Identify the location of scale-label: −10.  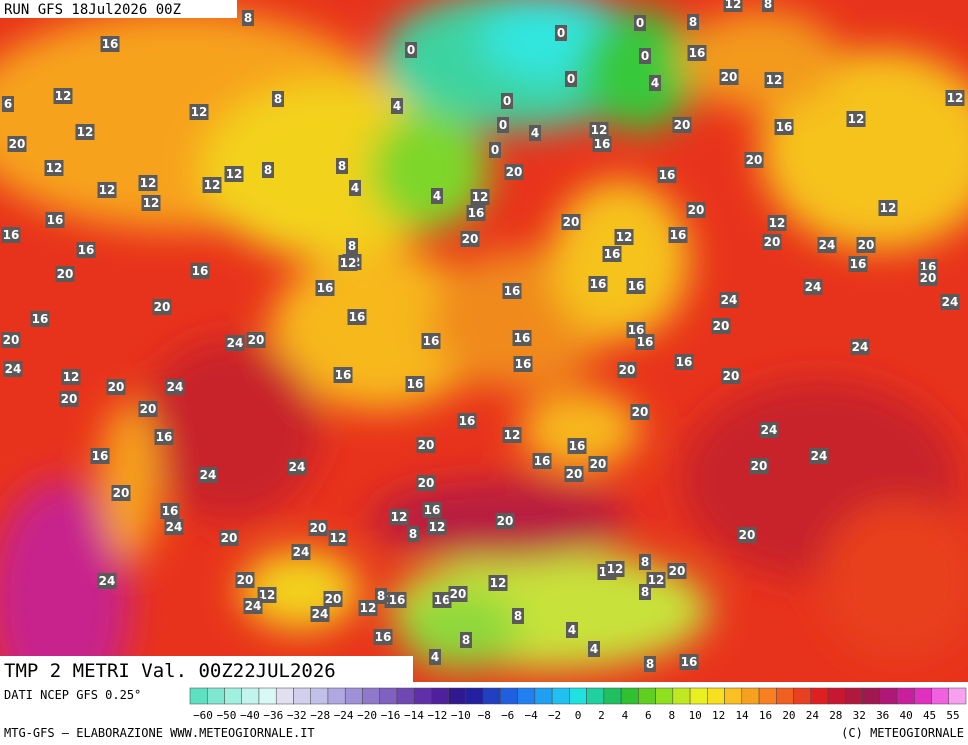
(461, 715).